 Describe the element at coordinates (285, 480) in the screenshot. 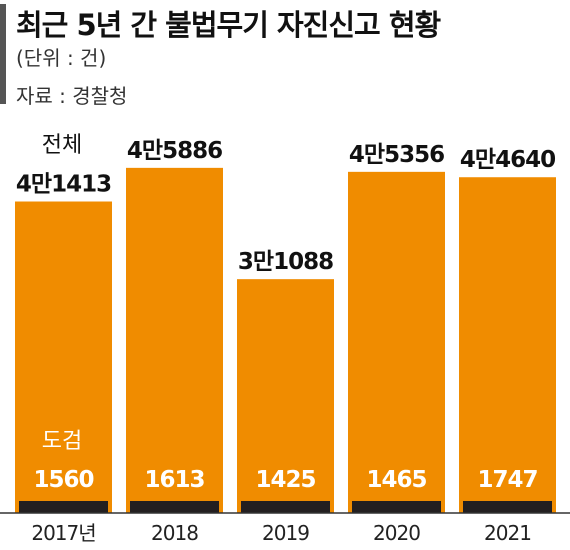

I see `data-label-knife: 1425` at that location.